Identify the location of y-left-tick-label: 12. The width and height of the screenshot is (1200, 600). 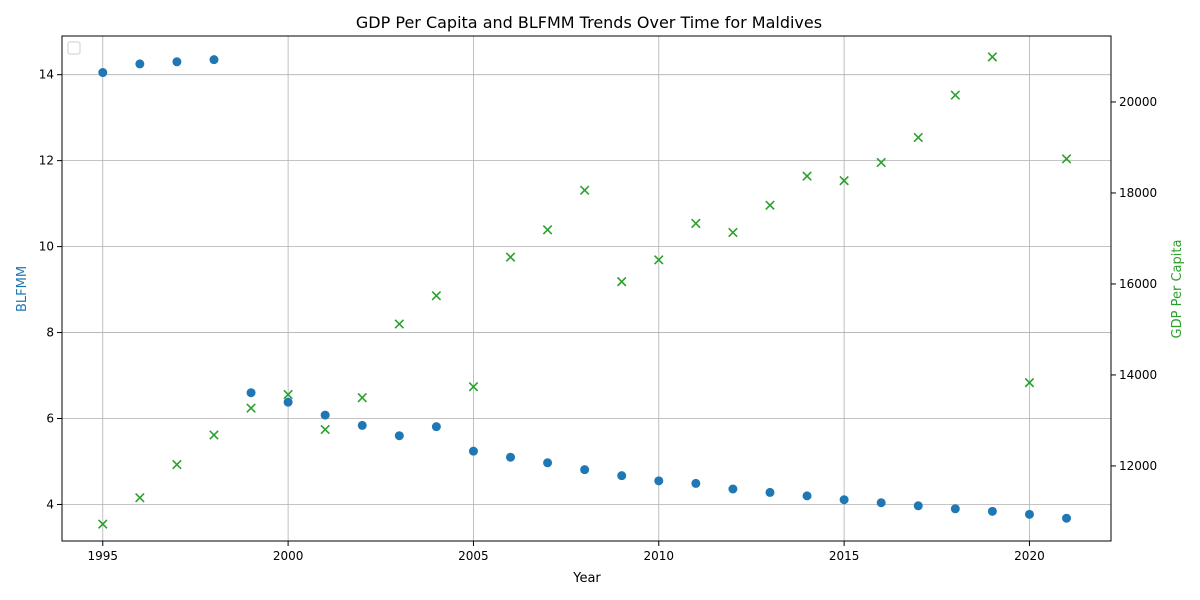
(46, 161).